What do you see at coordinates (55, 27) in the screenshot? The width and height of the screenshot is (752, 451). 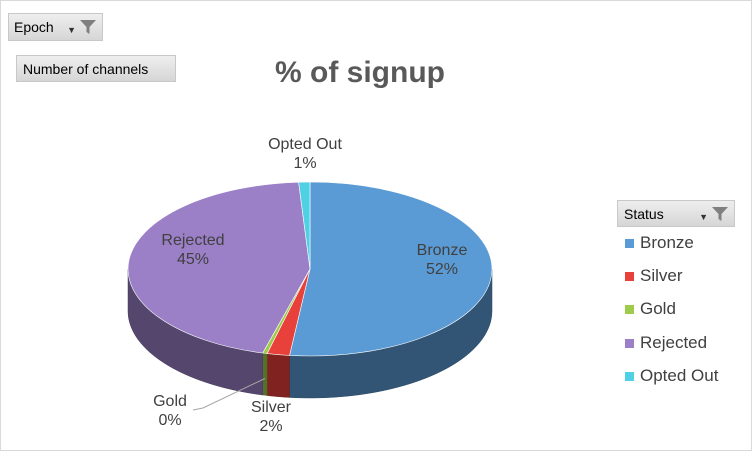 I see `epoch-filter-button: Epoch ▼` at bounding box center [55, 27].